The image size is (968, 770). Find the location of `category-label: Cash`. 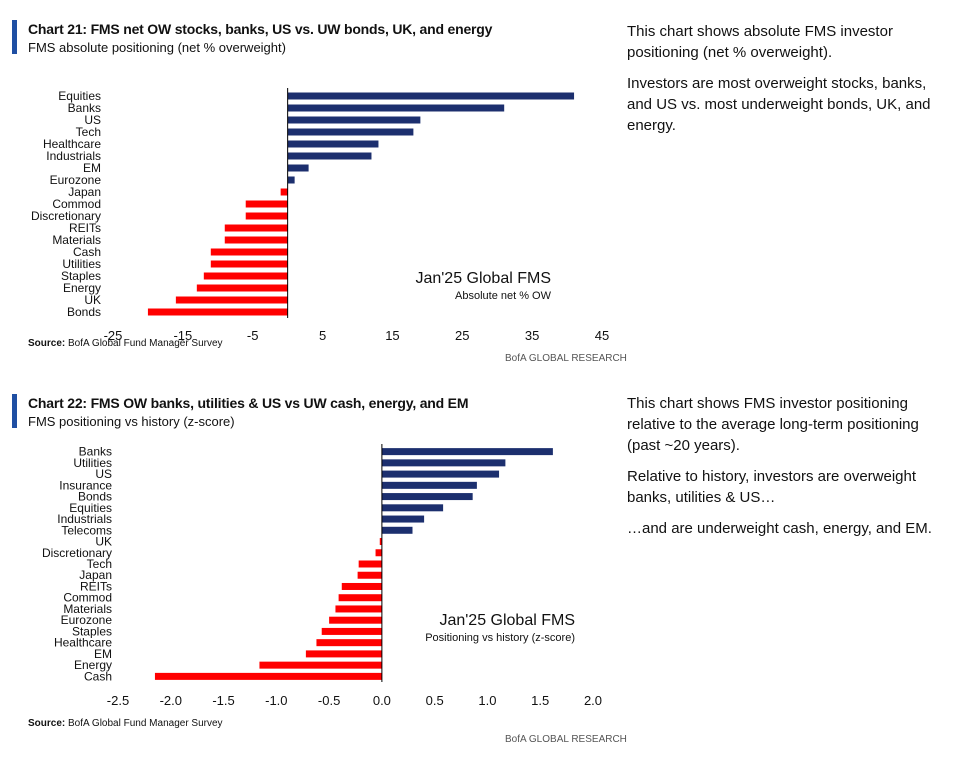

category-label: Cash is located at coordinates (87, 252).